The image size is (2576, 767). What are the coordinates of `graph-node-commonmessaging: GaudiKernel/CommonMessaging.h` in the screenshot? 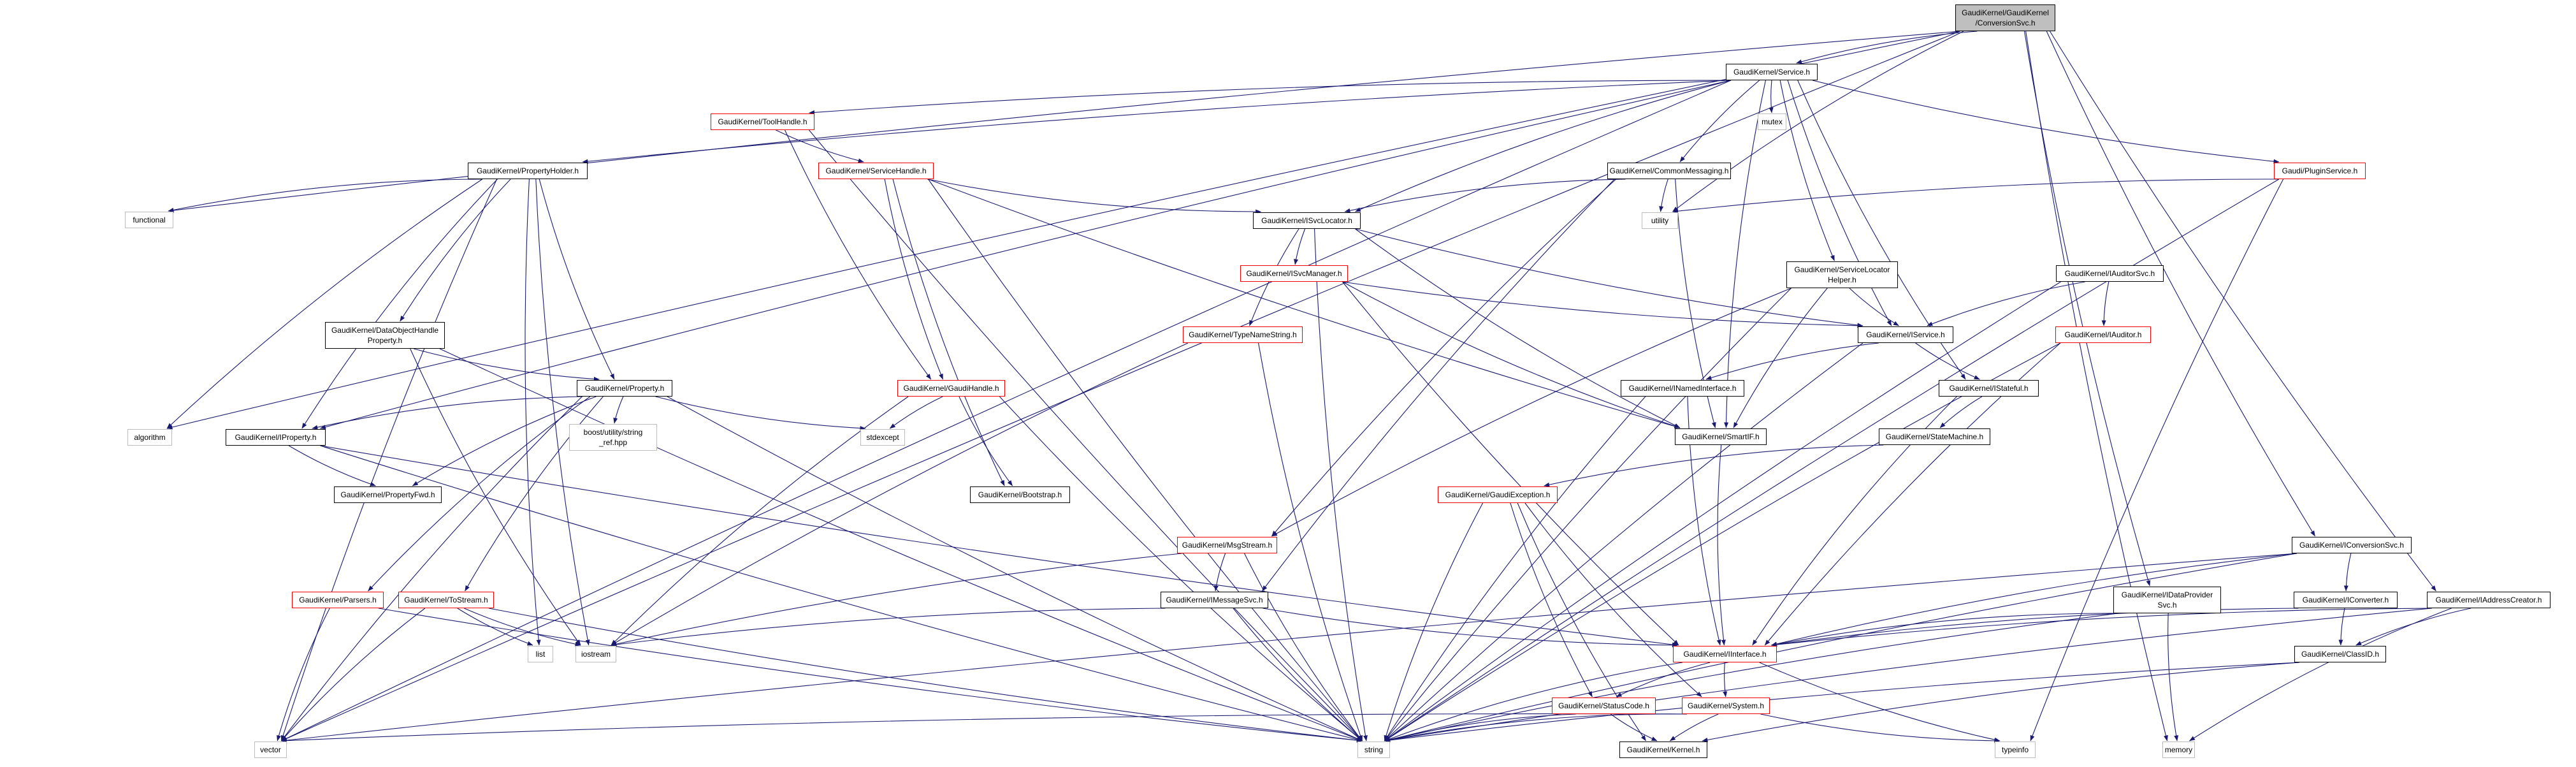 It's located at (1669, 171).